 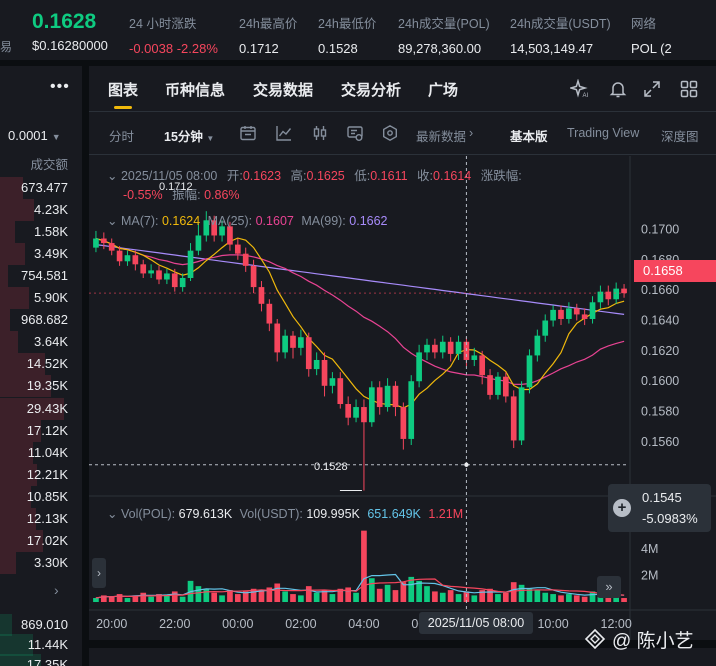 What do you see at coordinates (181, 221) in the screenshot?
I see `ma7-value: 0.1624` at bounding box center [181, 221].